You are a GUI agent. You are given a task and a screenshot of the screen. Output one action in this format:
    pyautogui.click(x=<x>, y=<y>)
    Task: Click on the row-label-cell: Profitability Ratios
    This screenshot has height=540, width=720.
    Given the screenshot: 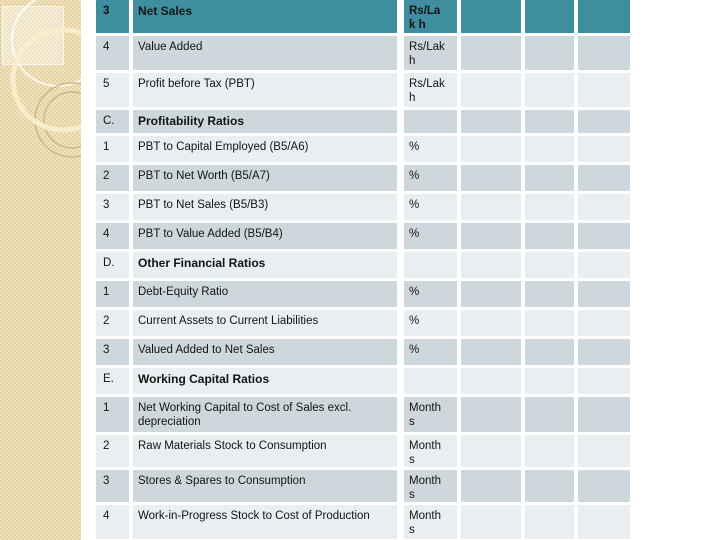 What is the action you would take?
    pyautogui.click(x=268, y=123)
    